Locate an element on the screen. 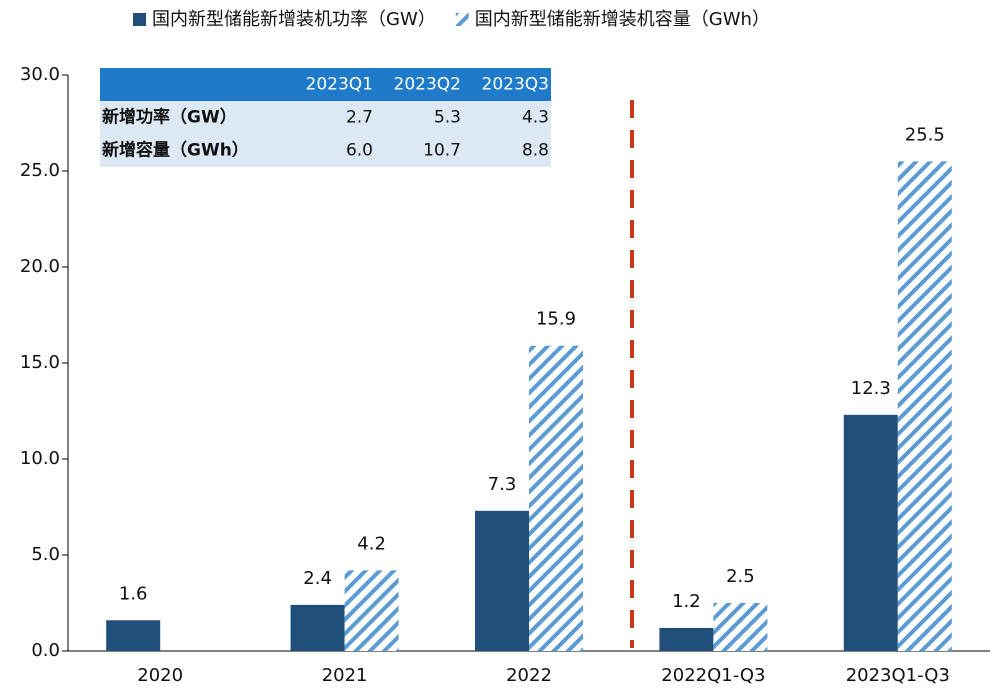 This screenshot has height=689, width=994. y-tick-label: 0.0 is located at coordinates (45, 650).